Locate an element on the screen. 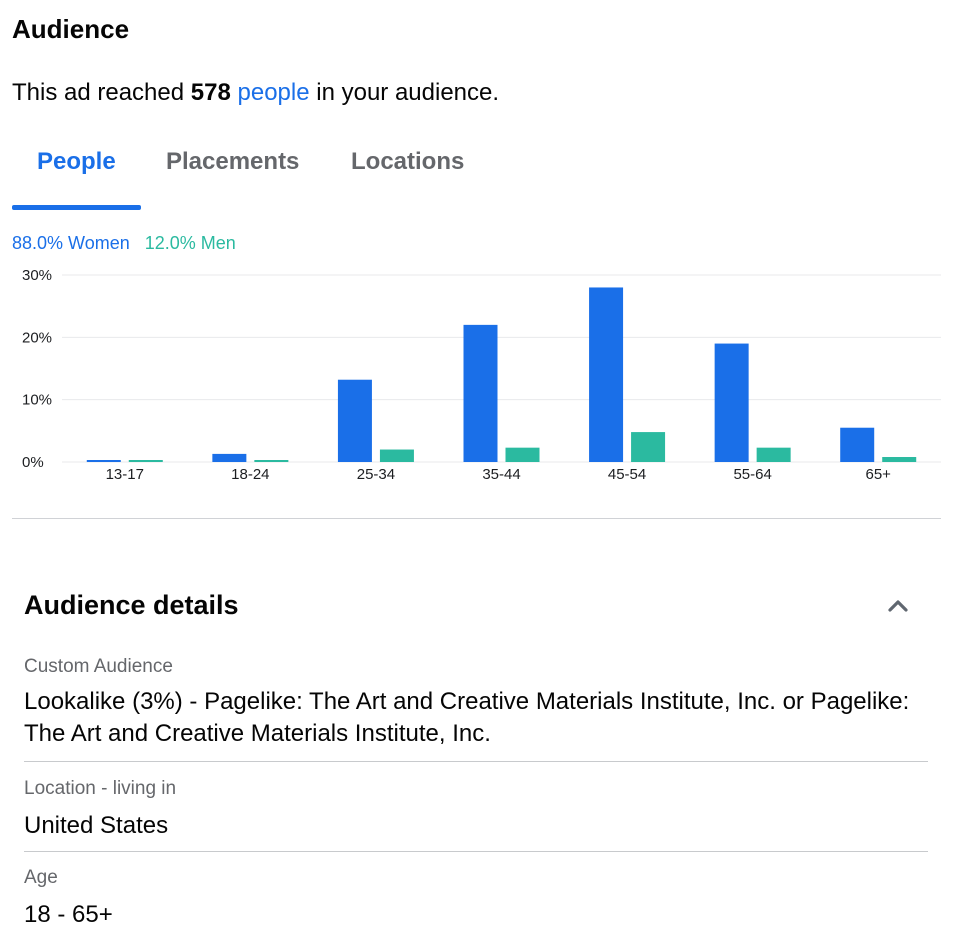 The image size is (963, 942). tab-people: People is located at coordinates (76, 161).